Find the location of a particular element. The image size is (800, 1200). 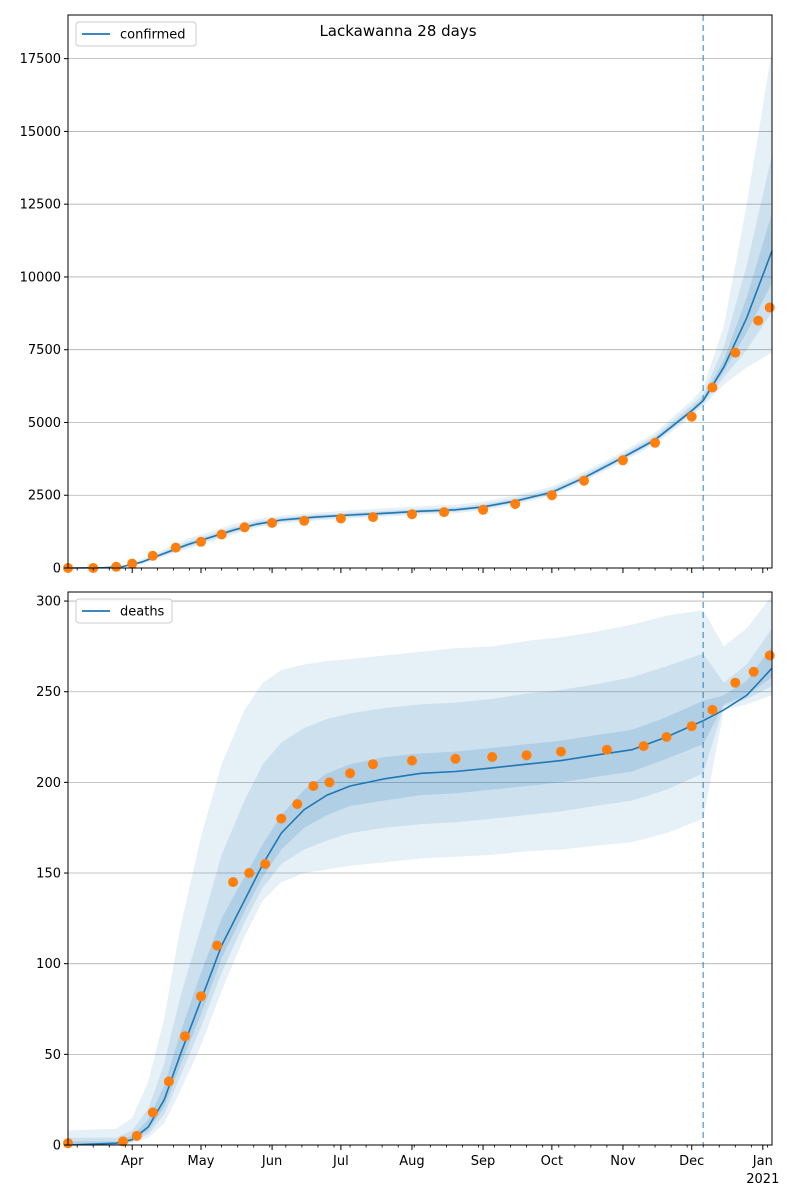

x-tick-label: Jul is located at coordinates (340, 1161).